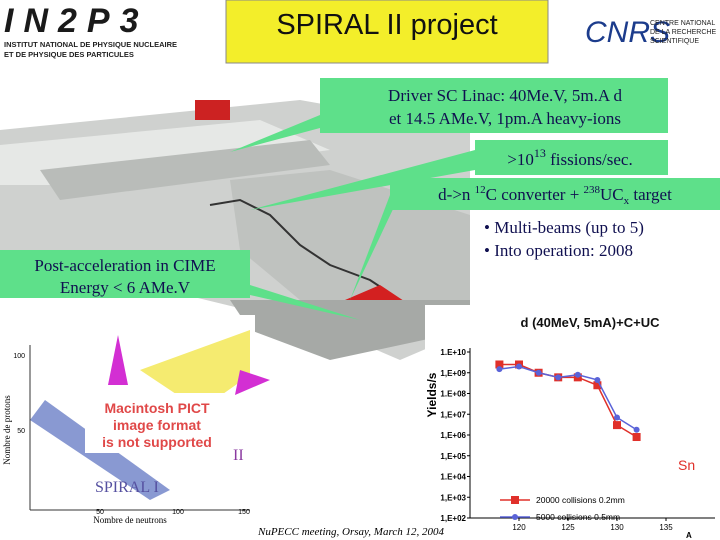  Describe the element at coordinates (540, 153) in the screenshot. I see `sup: 13` at that location.